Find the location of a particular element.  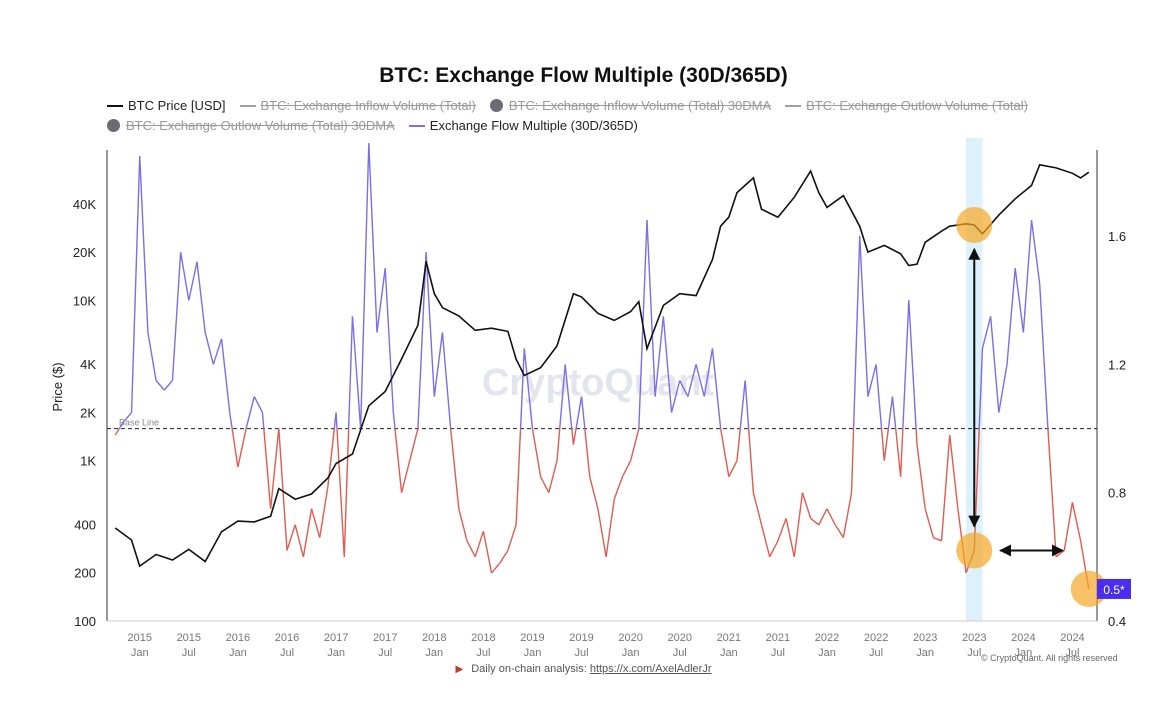

legend-label: BTC Price [USD] is located at coordinates (177, 105).